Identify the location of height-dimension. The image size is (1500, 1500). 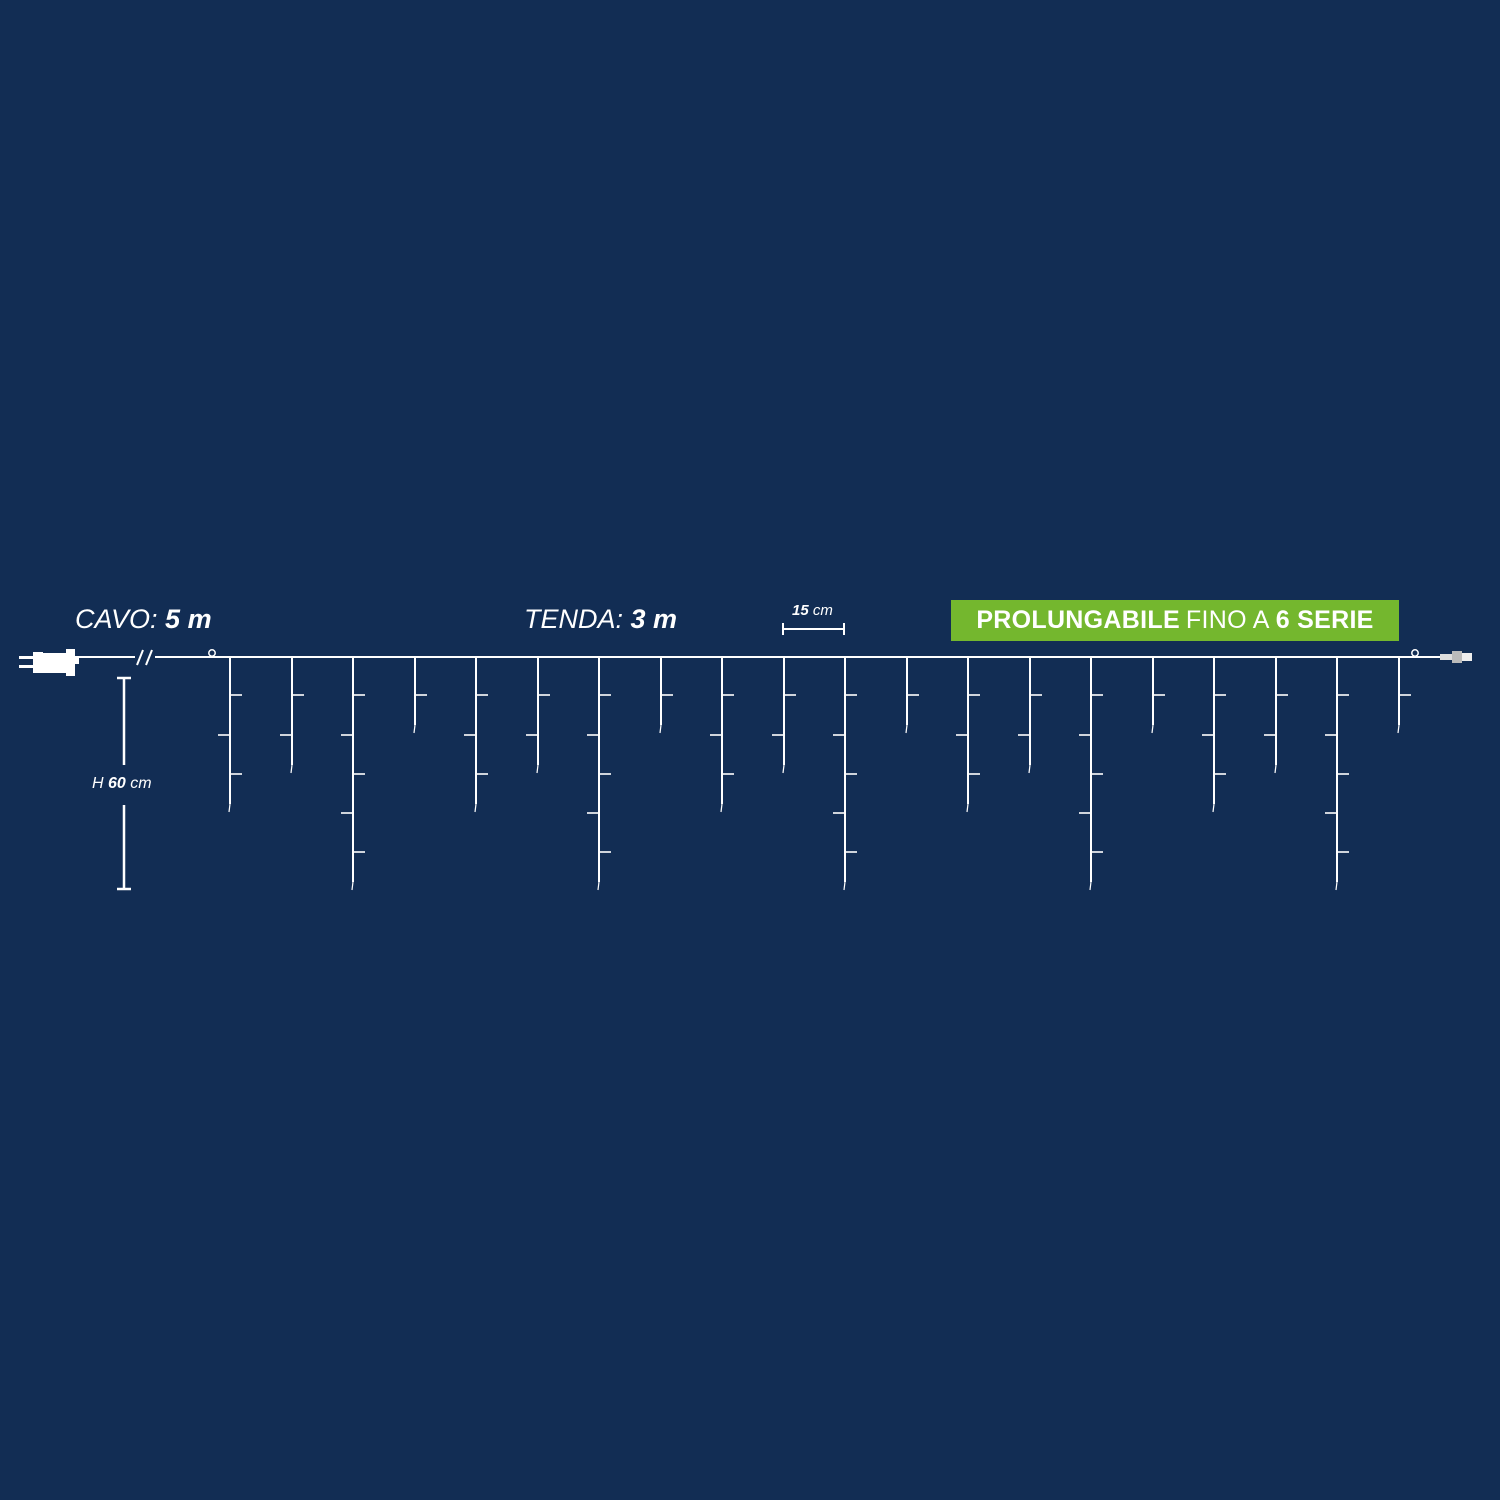
(124, 783).